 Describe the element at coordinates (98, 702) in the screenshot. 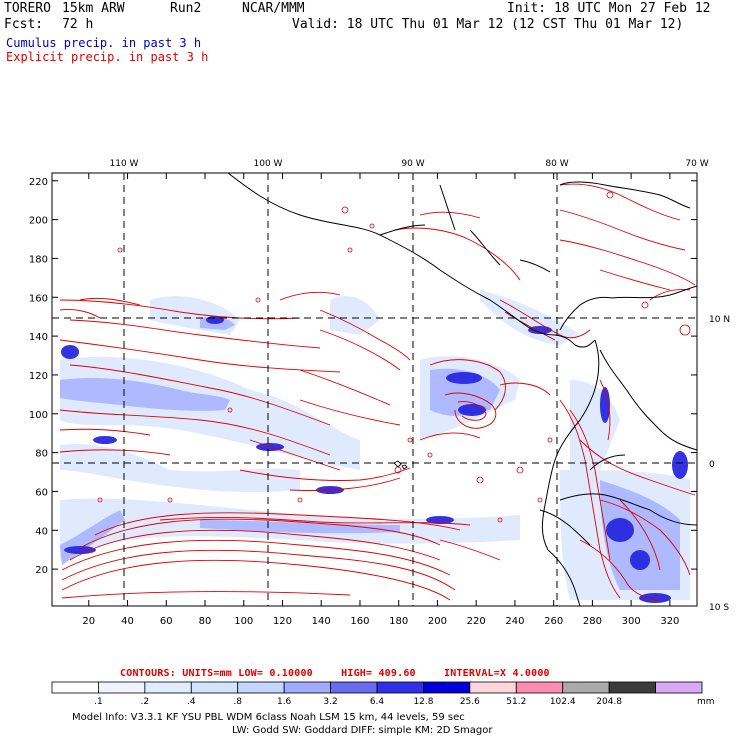

I see `colorbar-label: .1` at that location.